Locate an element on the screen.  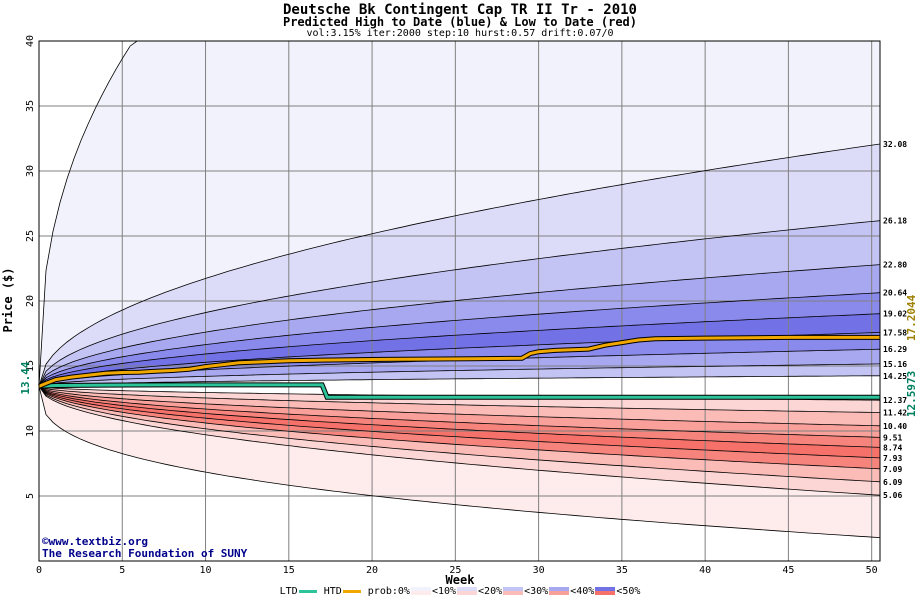
low-band-label-7: 6.09 is located at coordinates (892, 482).